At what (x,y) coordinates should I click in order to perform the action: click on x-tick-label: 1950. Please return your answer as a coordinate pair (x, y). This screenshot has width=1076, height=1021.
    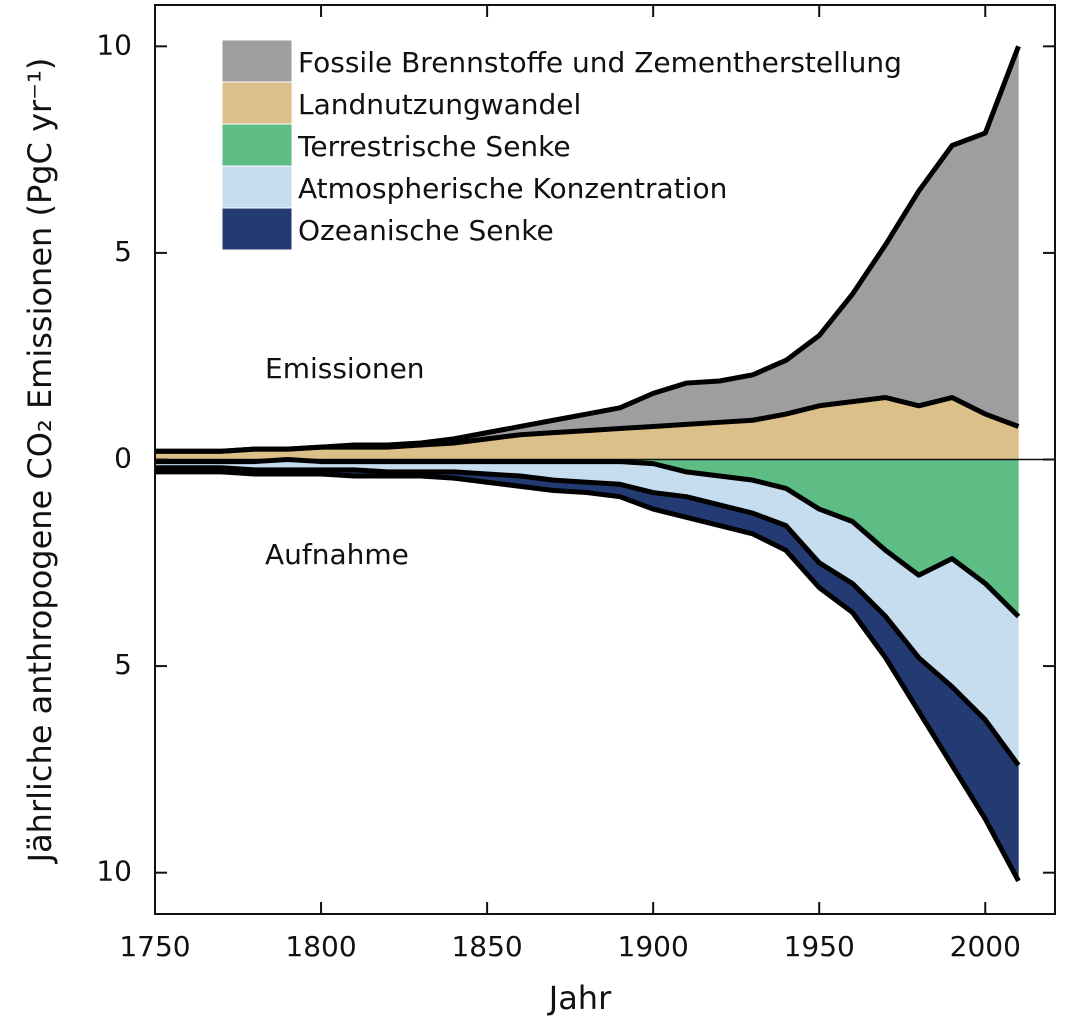
    Looking at the image, I should click on (819, 946).